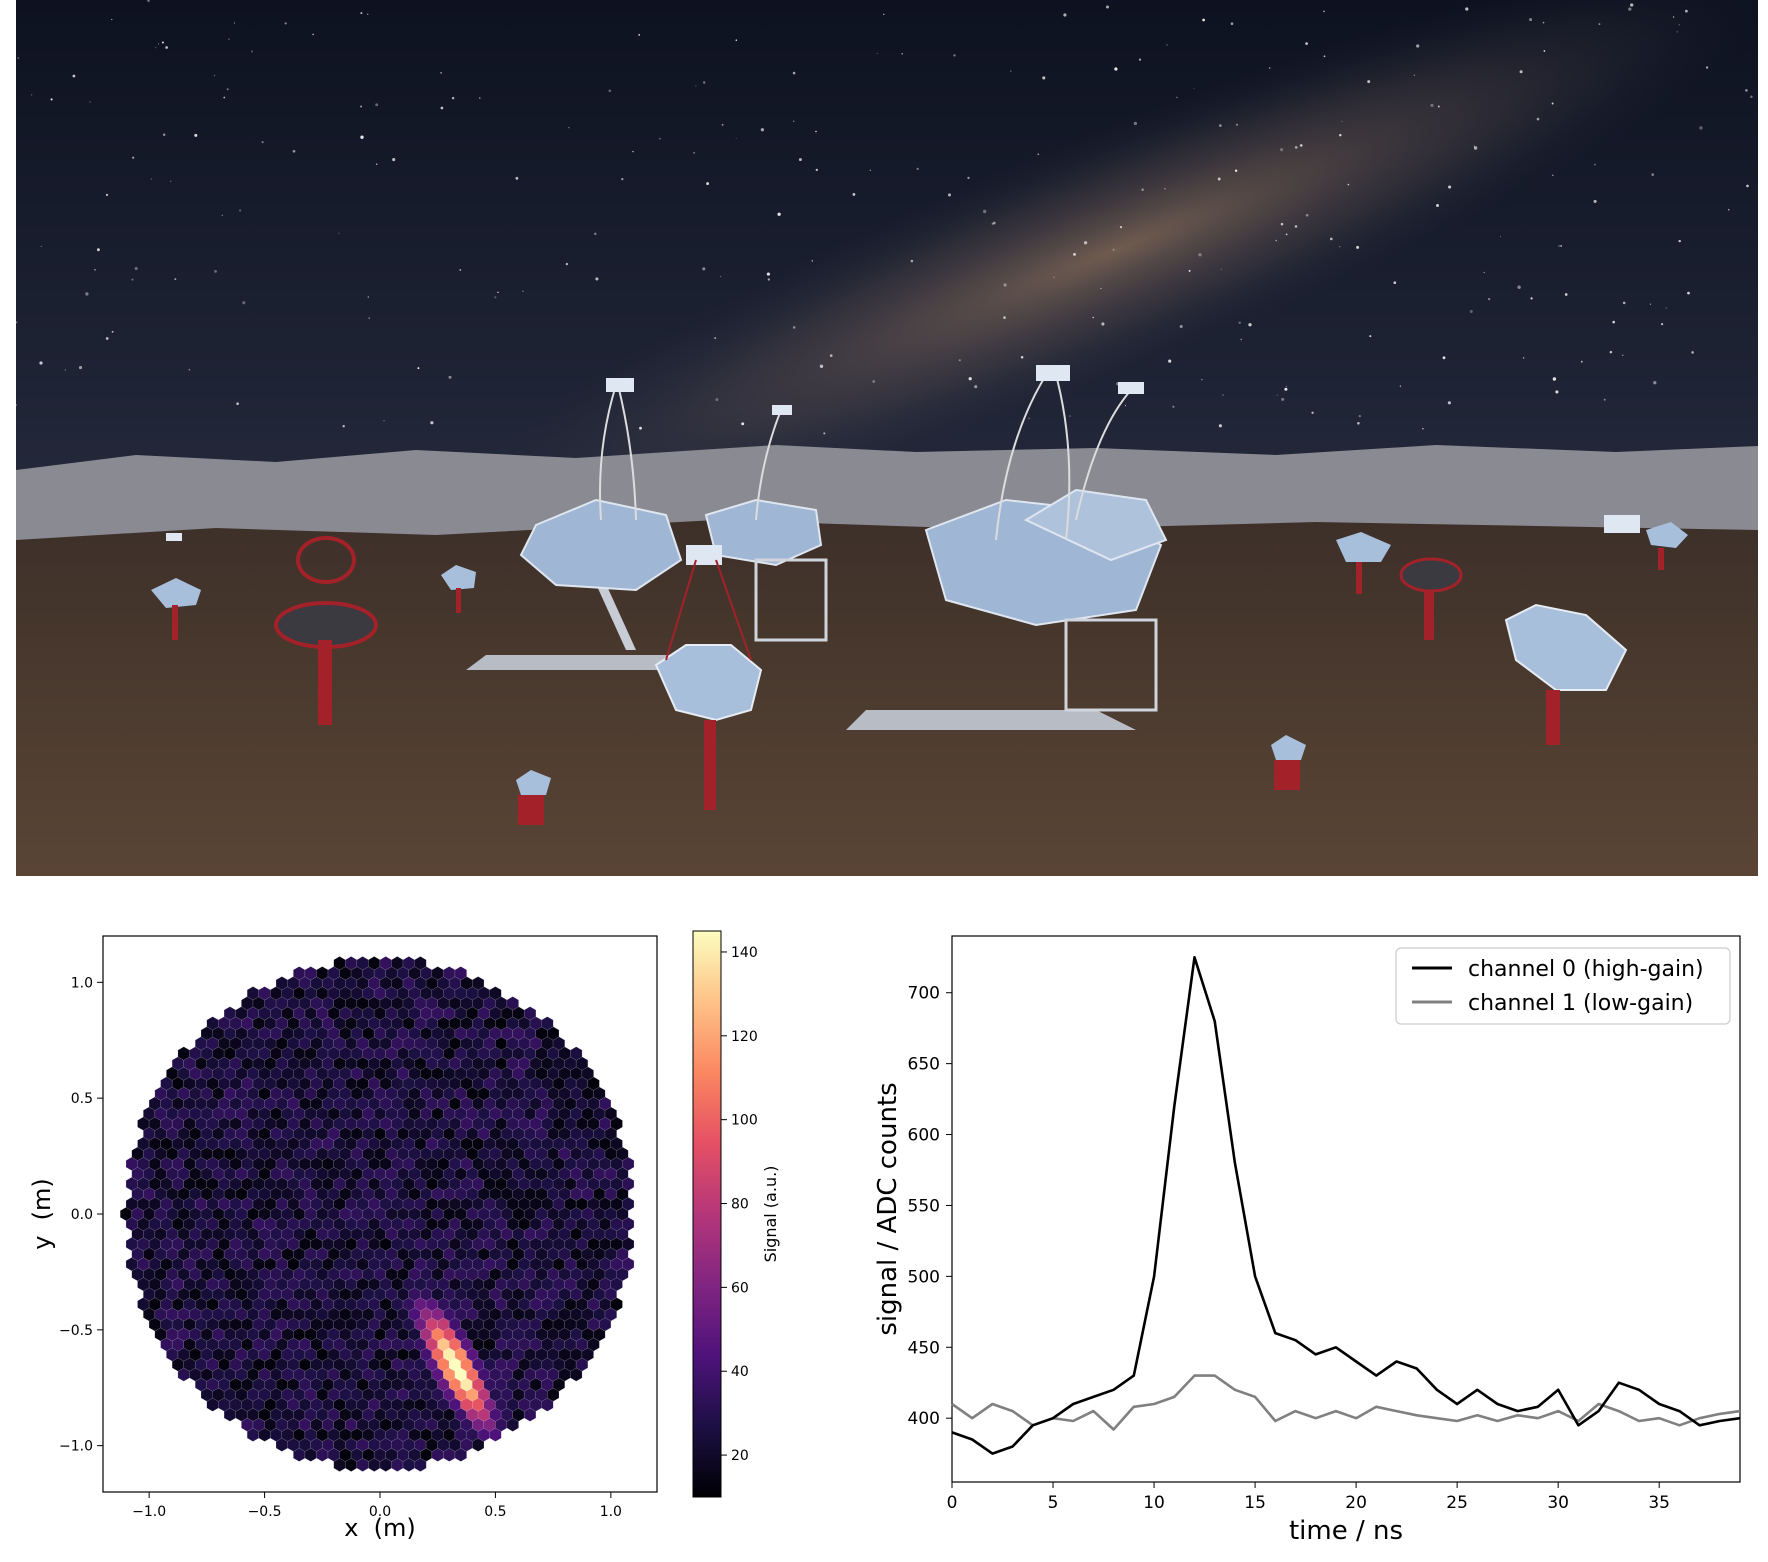 This screenshot has height=1562, width=1768. What do you see at coordinates (740, 1205) in the screenshot?
I see `colorbar-tick-label: 80` at bounding box center [740, 1205].